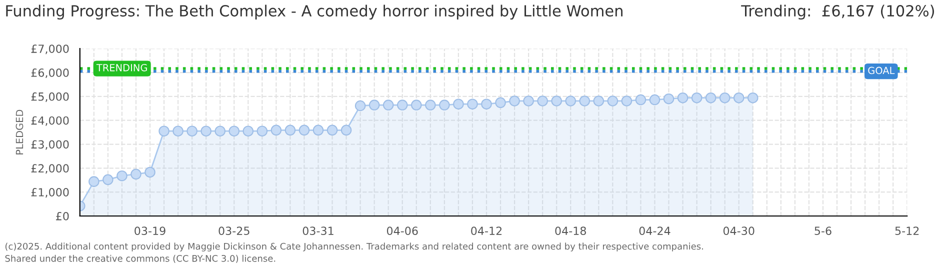 This screenshot has height=270, width=940. I want to click on y-tick-label: £6,000, so click(50, 73).